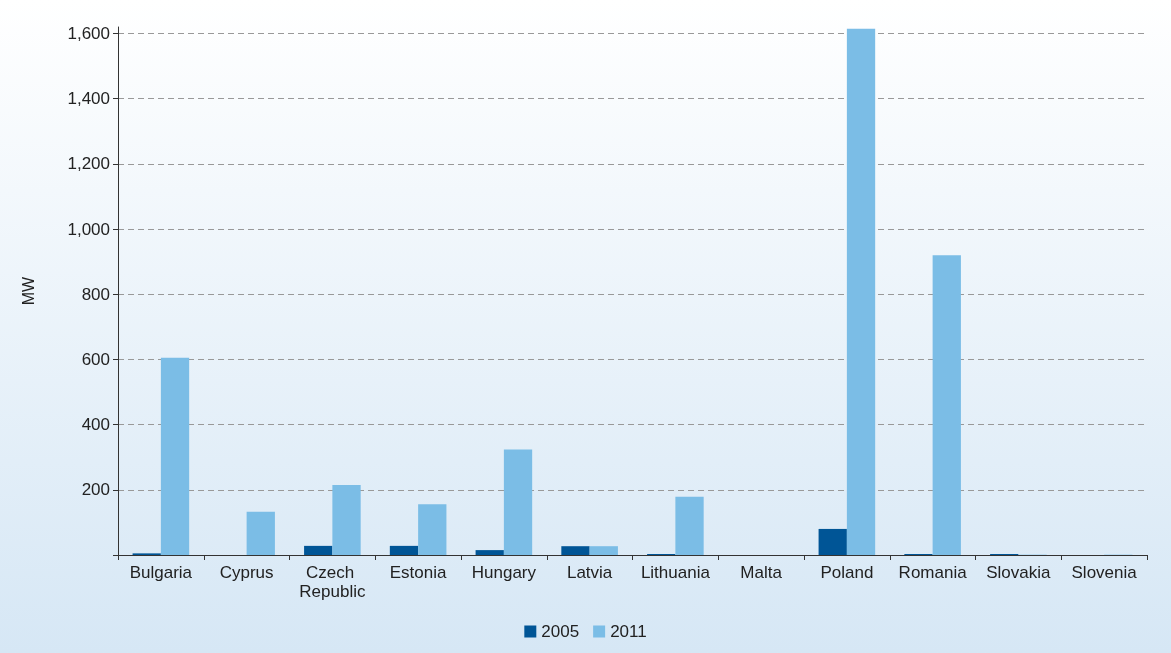 This screenshot has width=1171, height=653. What do you see at coordinates (95, 294) in the screenshot?
I see `y-tick-label: 800` at bounding box center [95, 294].